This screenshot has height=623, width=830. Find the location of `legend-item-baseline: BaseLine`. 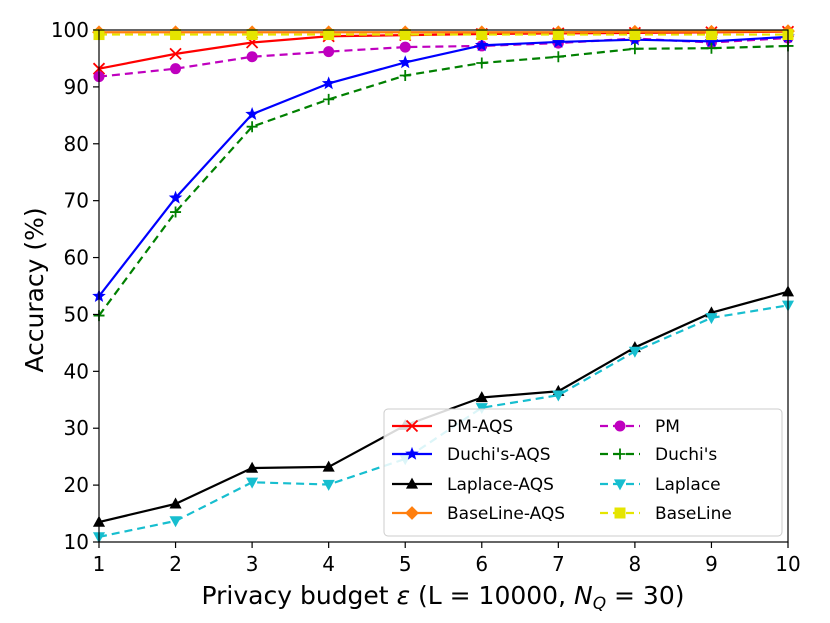

legend-item-baseline: BaseLine is located at coordinates (666, 514).